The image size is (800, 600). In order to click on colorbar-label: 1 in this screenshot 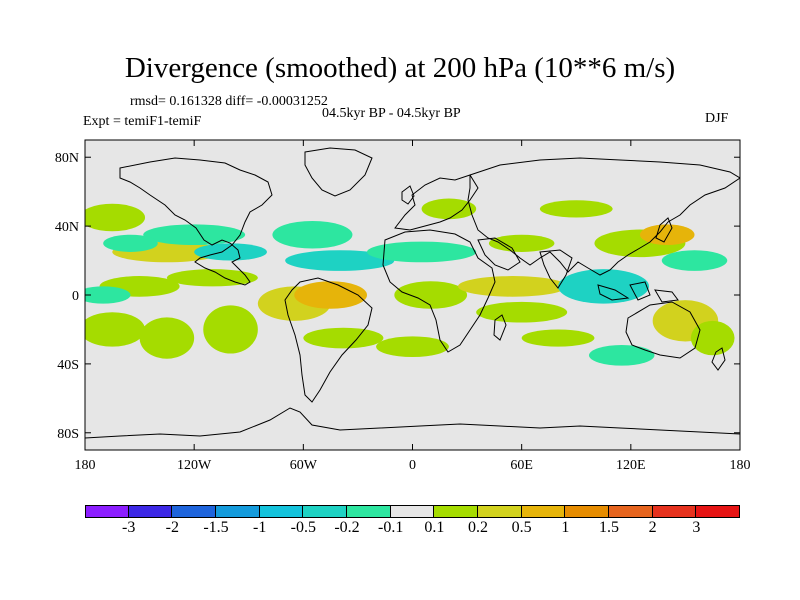, I will do `click(565, 527)`.